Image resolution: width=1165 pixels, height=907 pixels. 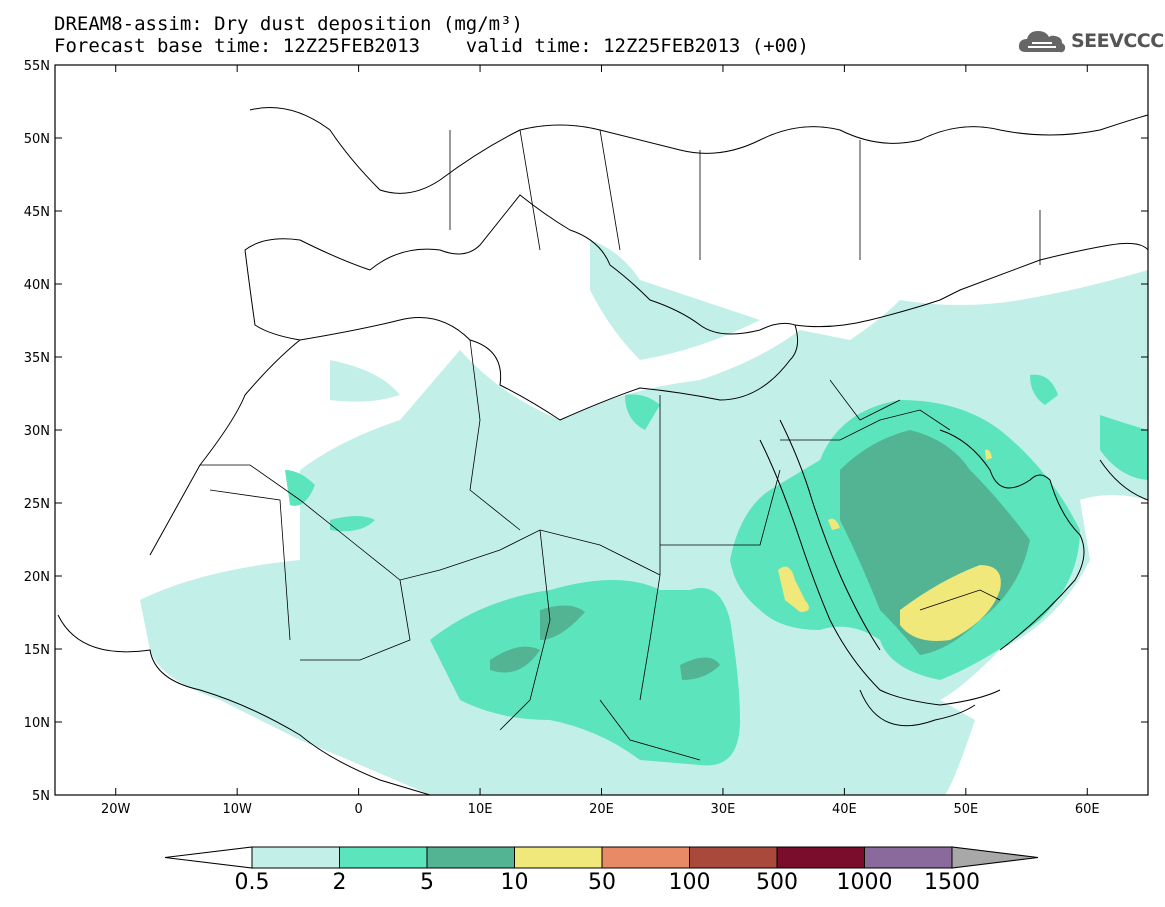 What do you see at coordinates (602, 882) in the screenshot?
I see `colorbar-label: 50` at bounding box center [602, 882].